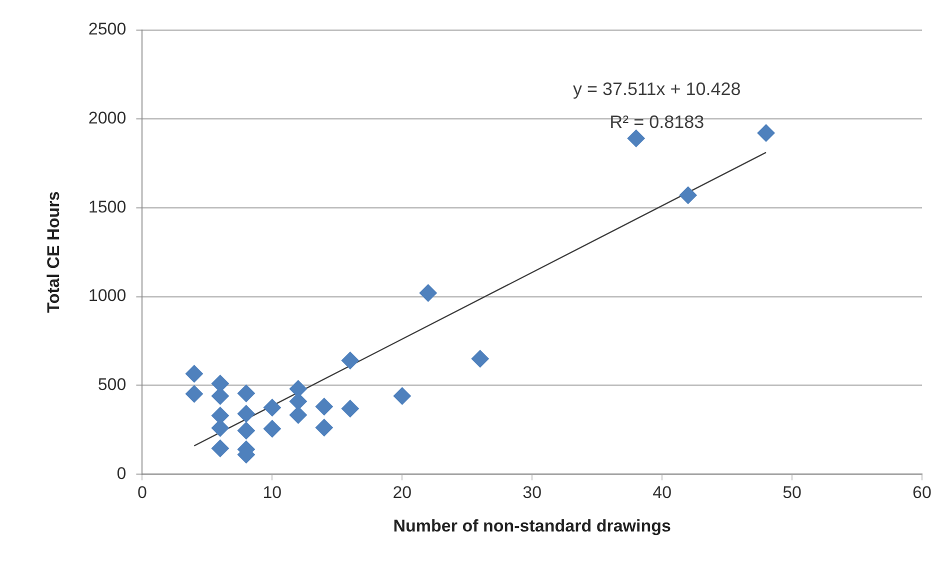 The height and width of the screenshot is (581, 952). I want to click on x-tick-label: 30, so click(532, 492).